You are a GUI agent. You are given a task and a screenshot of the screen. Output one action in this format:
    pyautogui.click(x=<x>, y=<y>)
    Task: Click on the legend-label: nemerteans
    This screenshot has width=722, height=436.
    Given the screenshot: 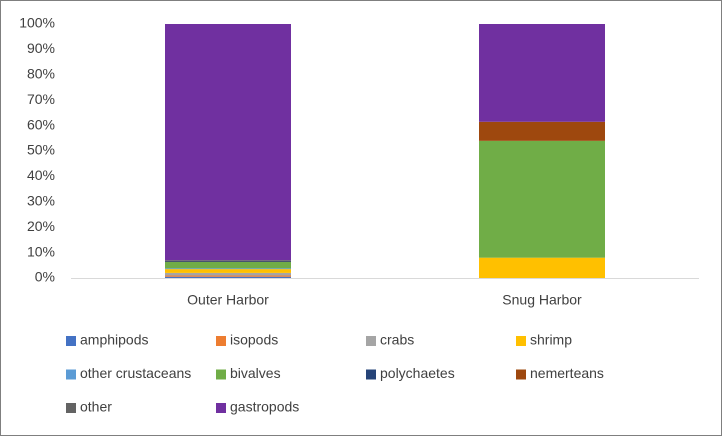 What is the action you would take?
    pyautogui.click(x=567, y=373)
    